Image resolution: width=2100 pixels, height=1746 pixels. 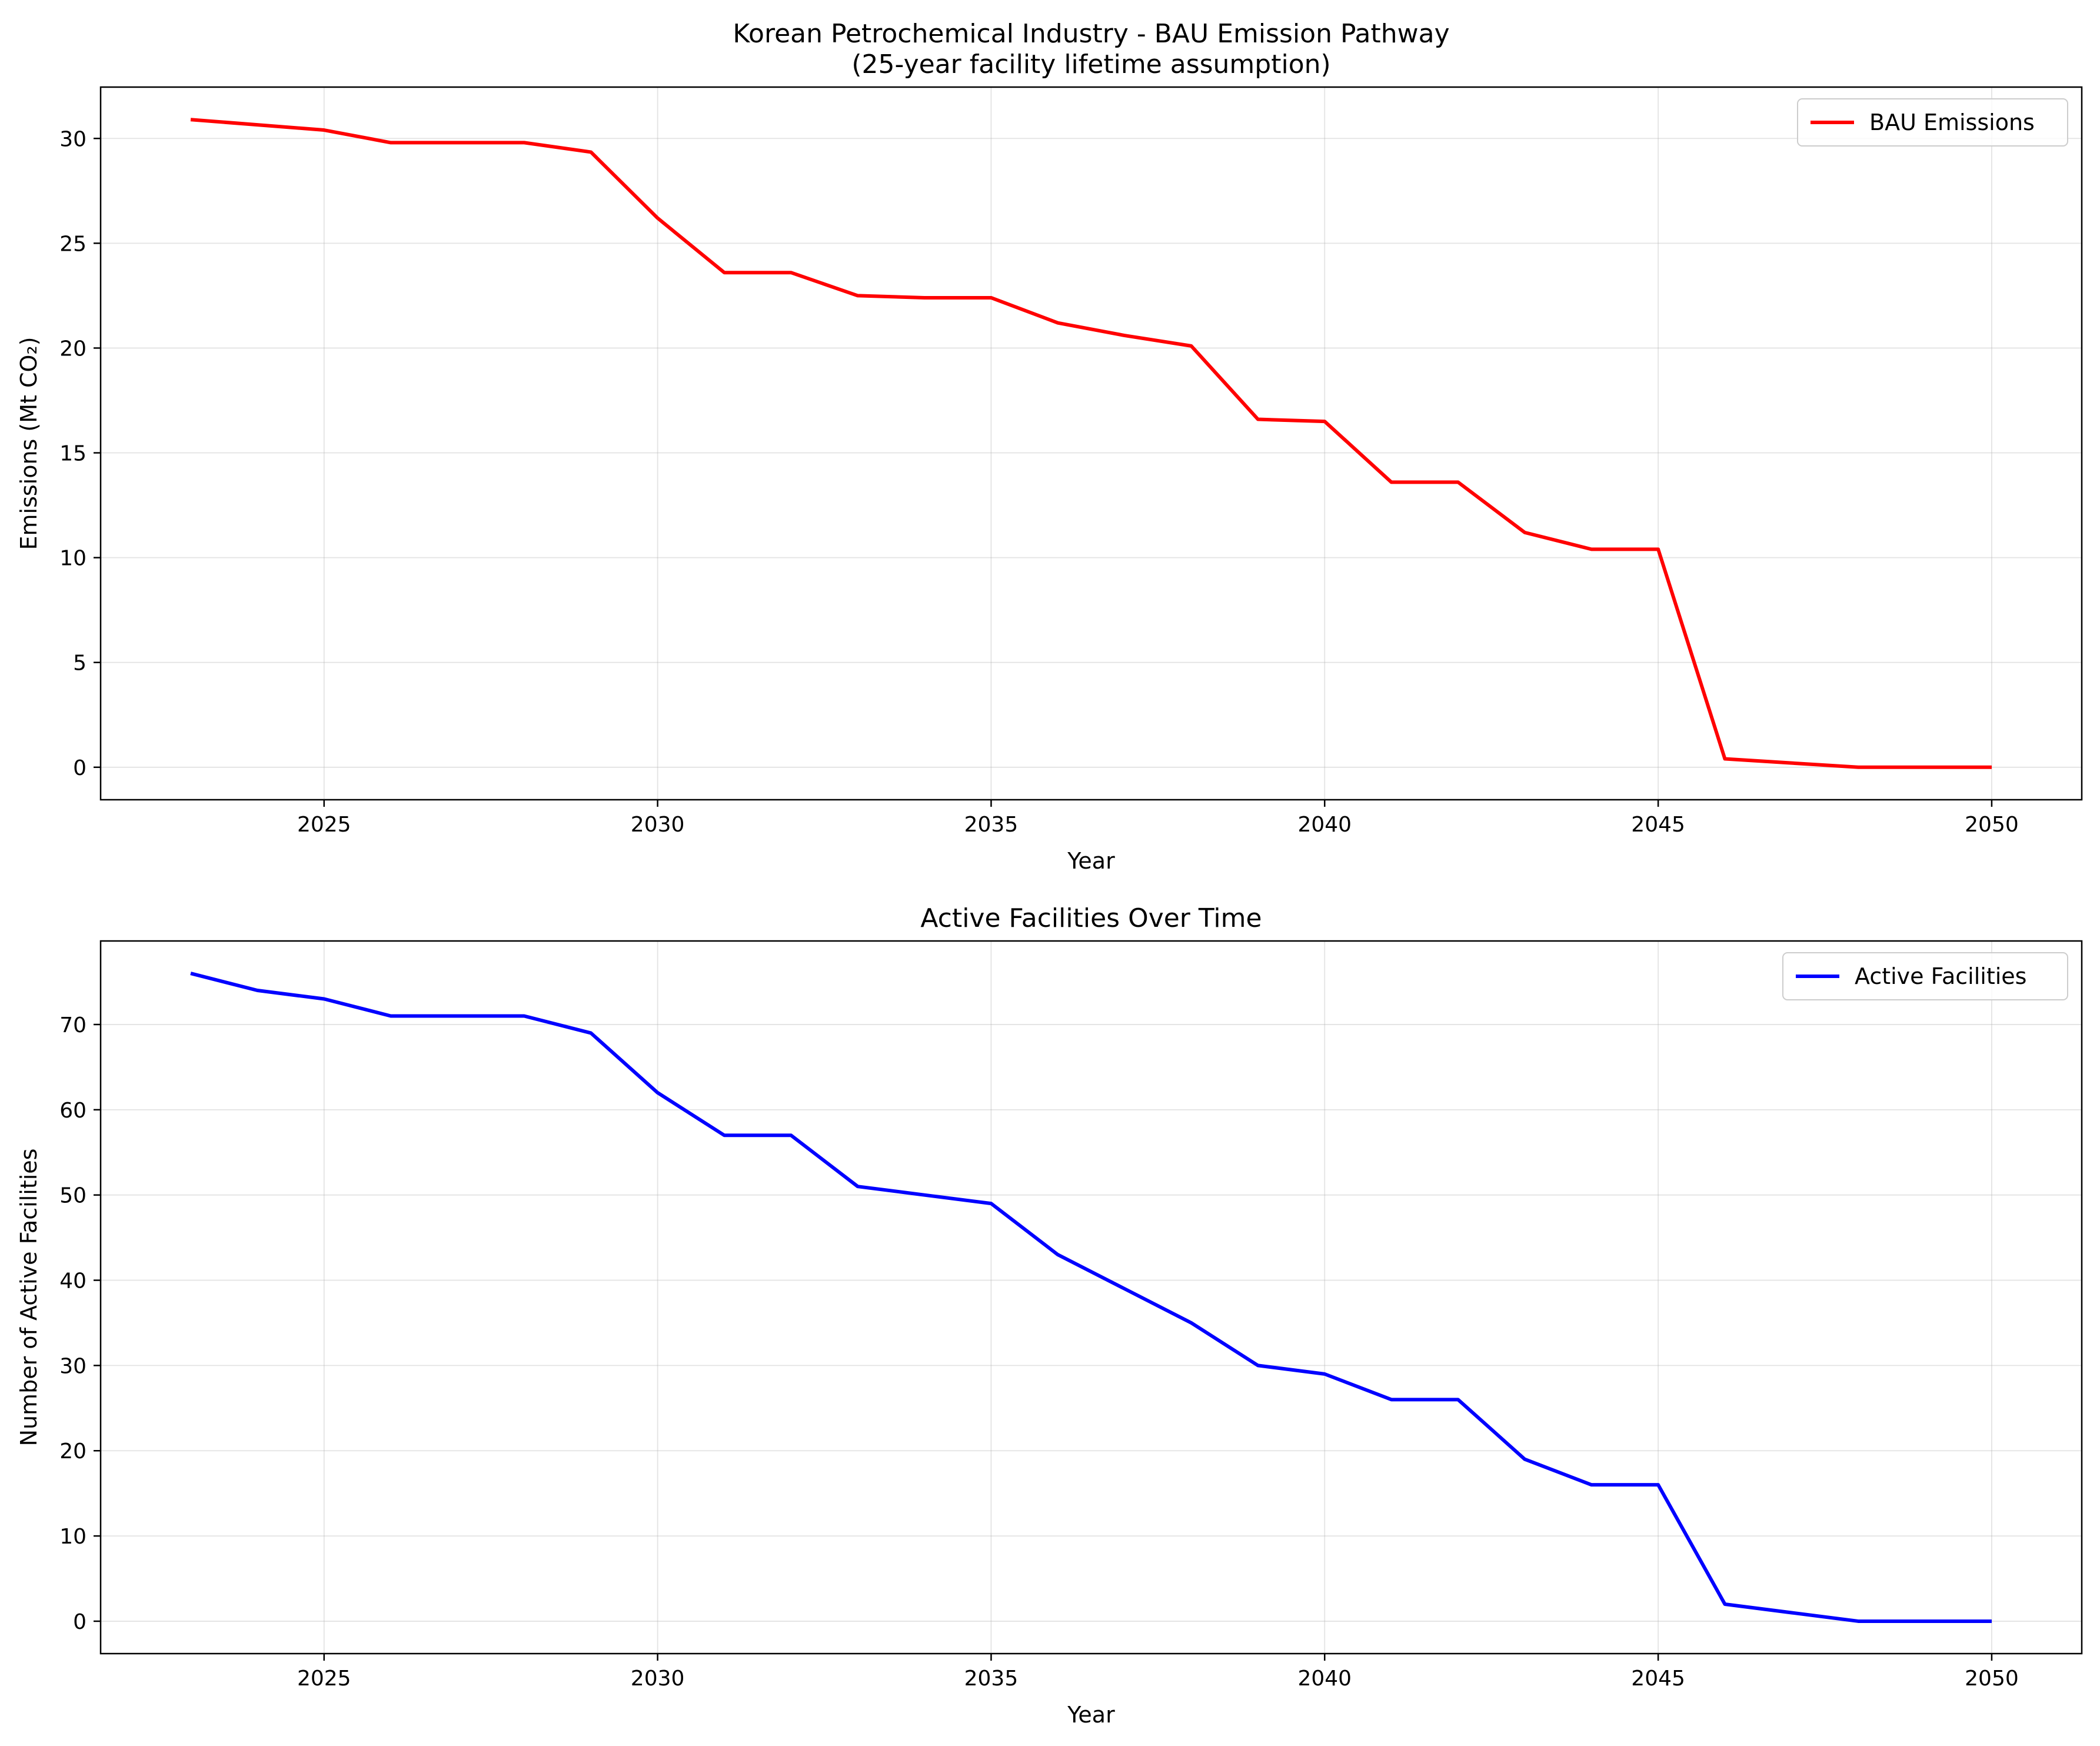 What do you see at coordinates (1090, 64) in the screenshot?
I see `chart-subtitle: (25-year facility lifetime assumption)` at bounding box center [1090, 64].